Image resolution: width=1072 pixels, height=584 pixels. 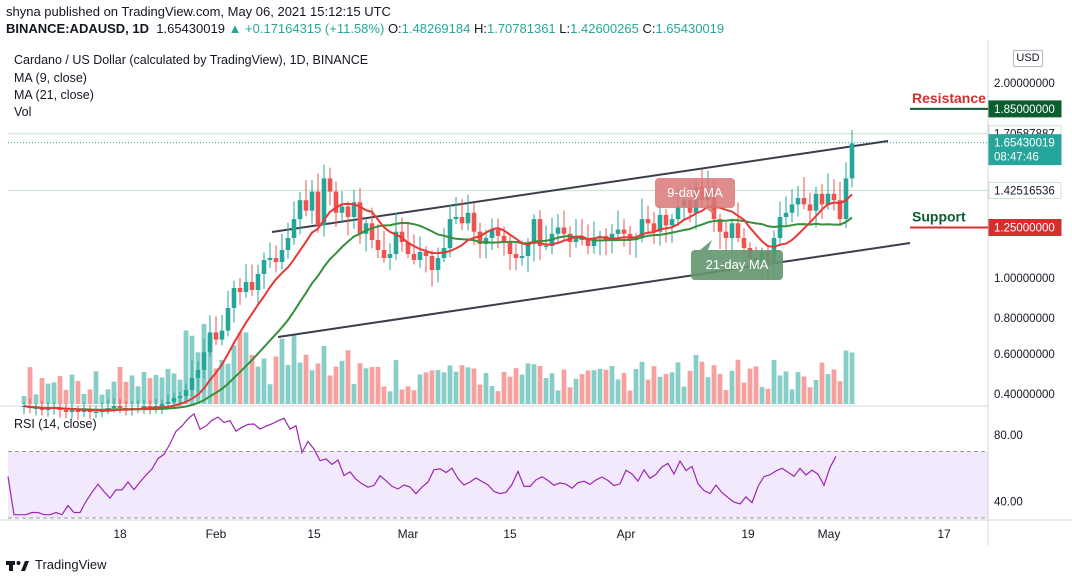 I want to click on legend-rsi: RSI (14, close), so click(x=55, y=424).